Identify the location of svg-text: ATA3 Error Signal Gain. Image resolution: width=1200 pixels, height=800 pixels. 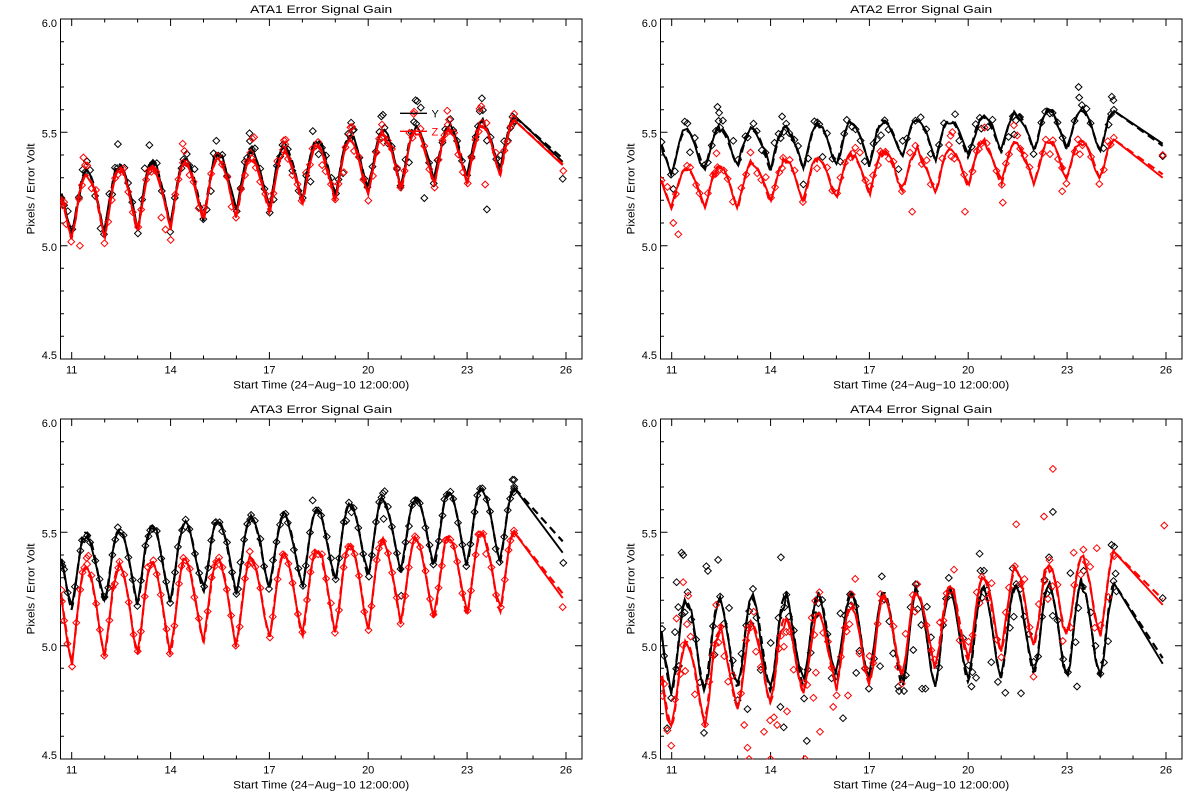
(321, 410).